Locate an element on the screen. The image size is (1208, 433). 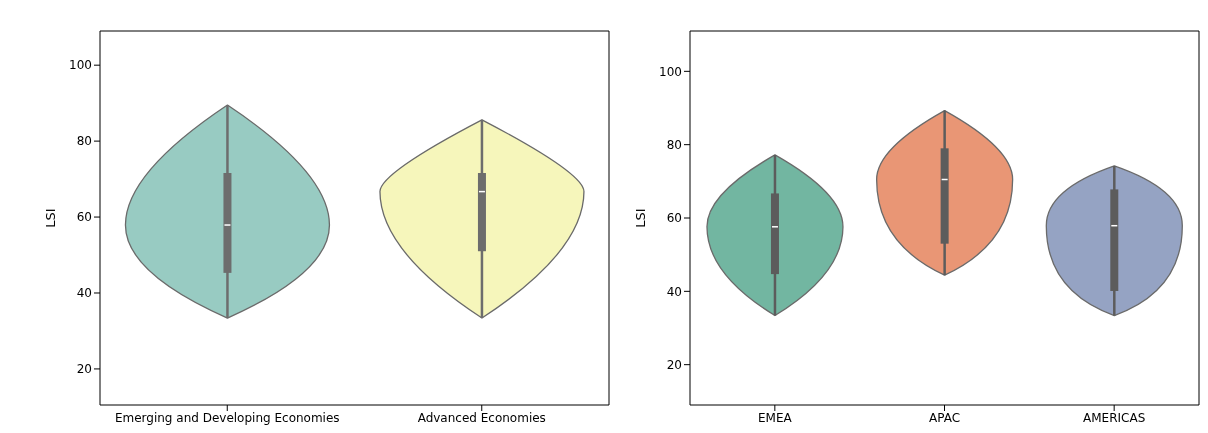
x-tick-label: Advanced Economies is located at coordinates (481, 417).